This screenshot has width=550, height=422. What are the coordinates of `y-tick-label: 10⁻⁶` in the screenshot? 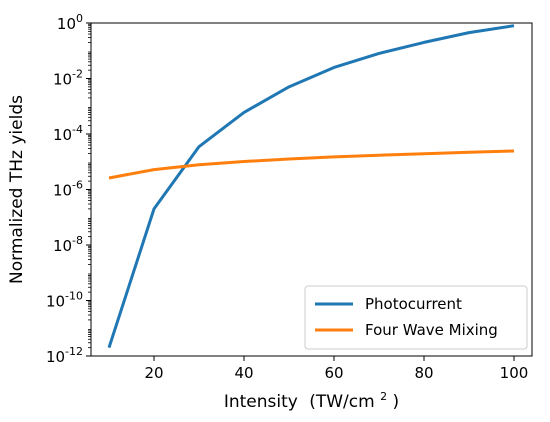 It's located at (68, 189).